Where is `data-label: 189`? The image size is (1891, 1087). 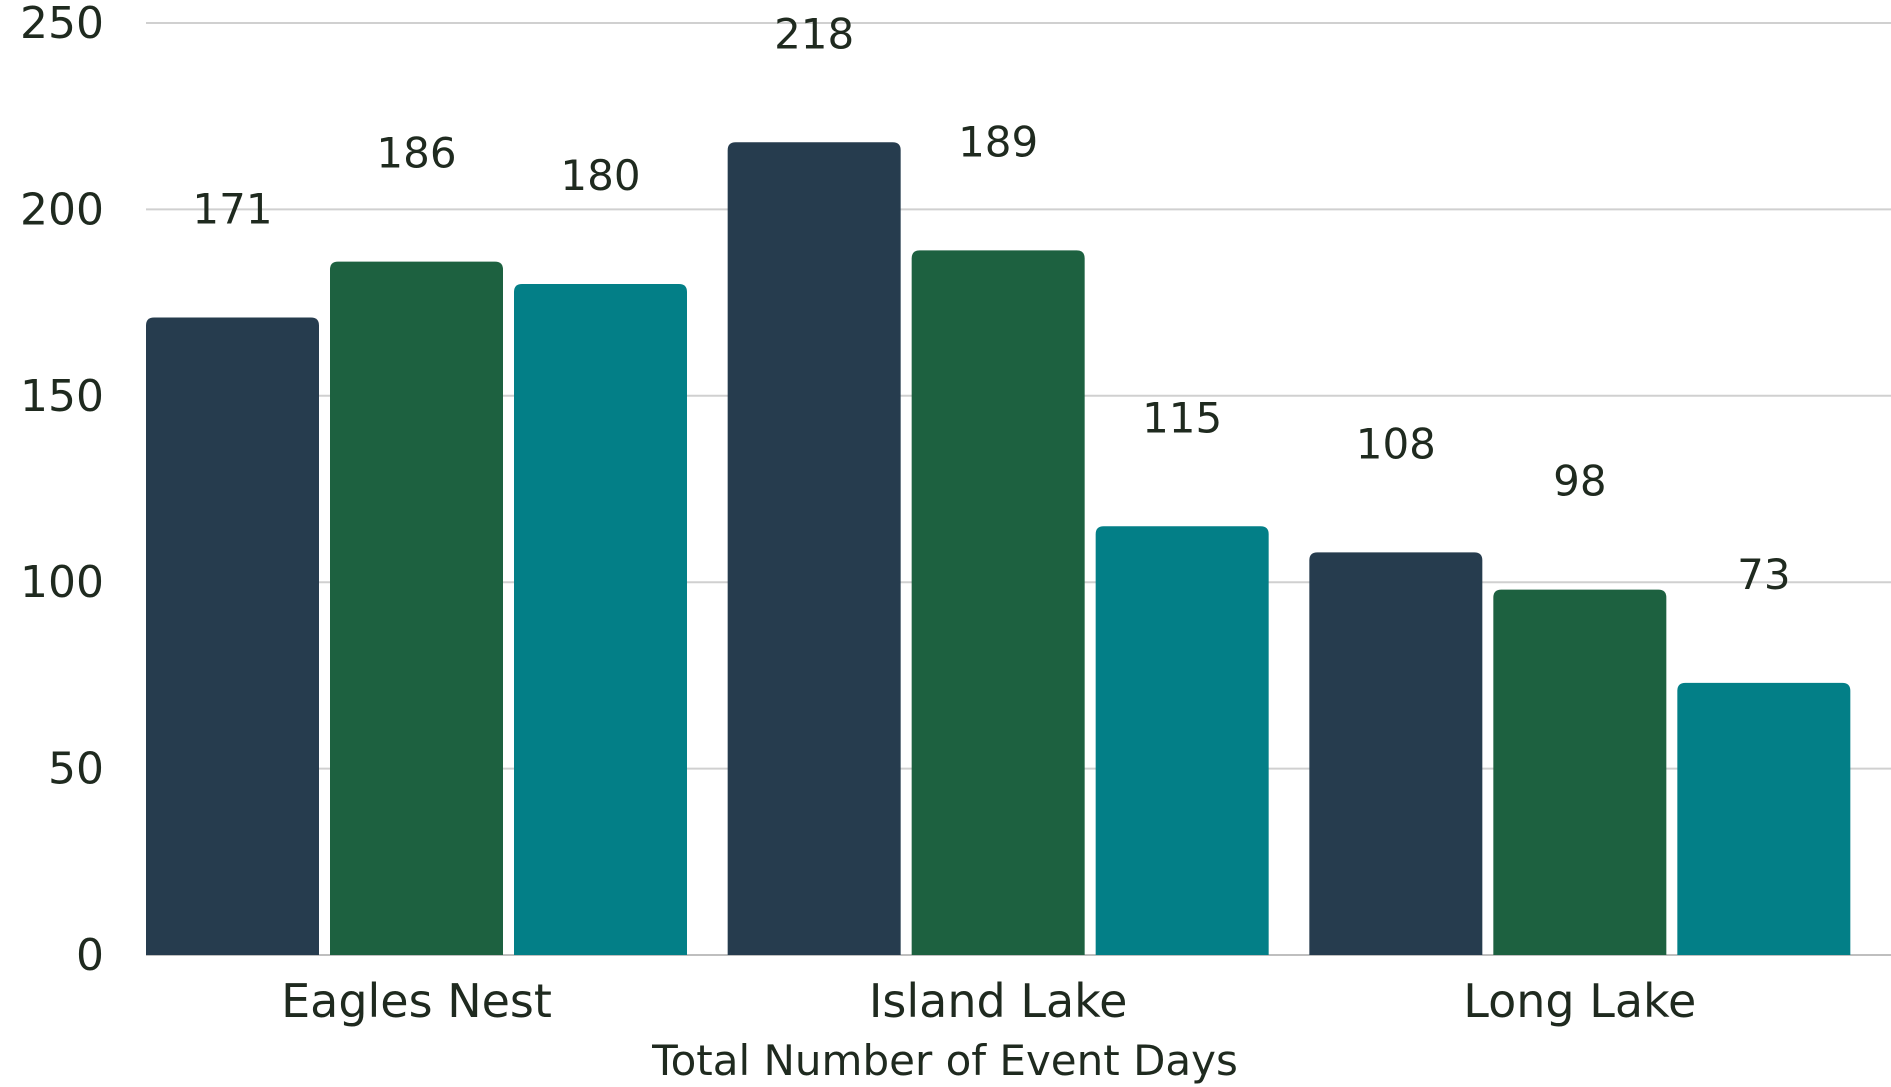
data-label: 189 is located at coordinates (998, 141).